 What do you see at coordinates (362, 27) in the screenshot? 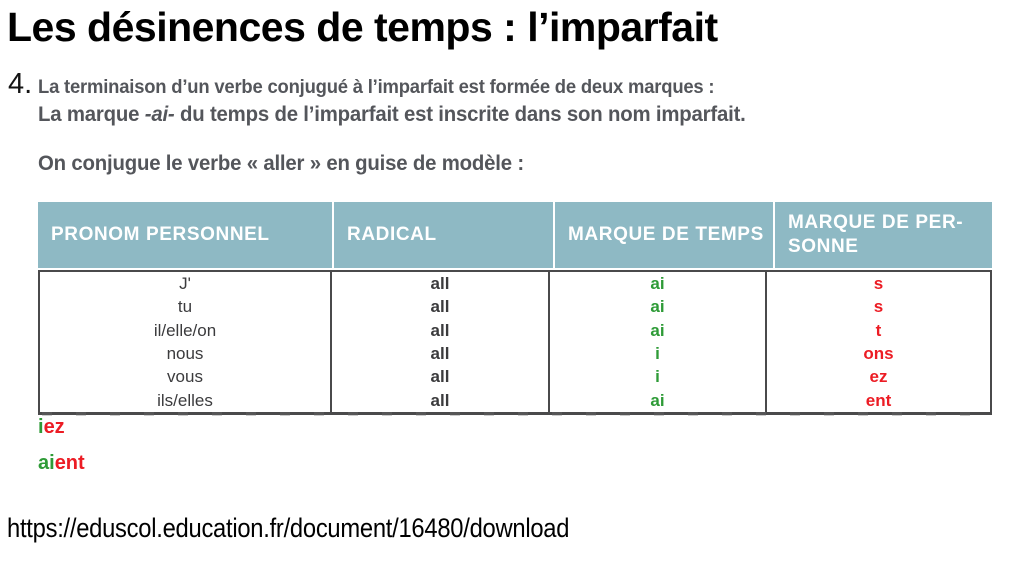
I see `slide-title: Les désinences de temps : l’imparfait` at bounding box center [362, 27].